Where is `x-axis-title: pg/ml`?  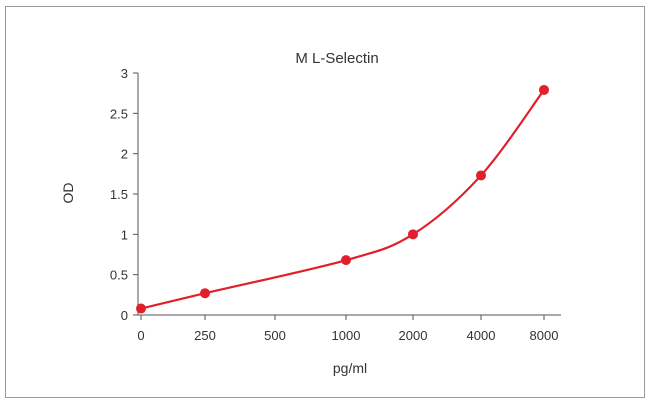 x-axis-title: pg/ml is located at coordinates (350, 368).